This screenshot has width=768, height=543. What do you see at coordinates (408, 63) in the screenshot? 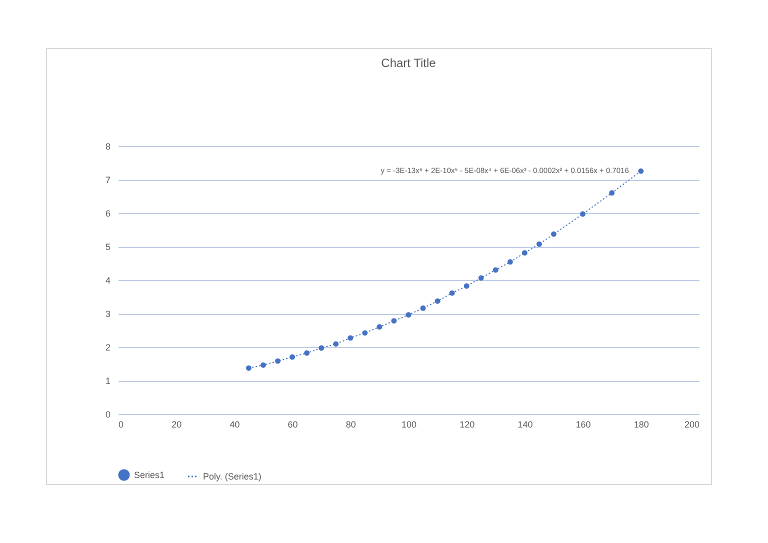
I see `chart-title: Chart Title` at bounding box center [408, 63].